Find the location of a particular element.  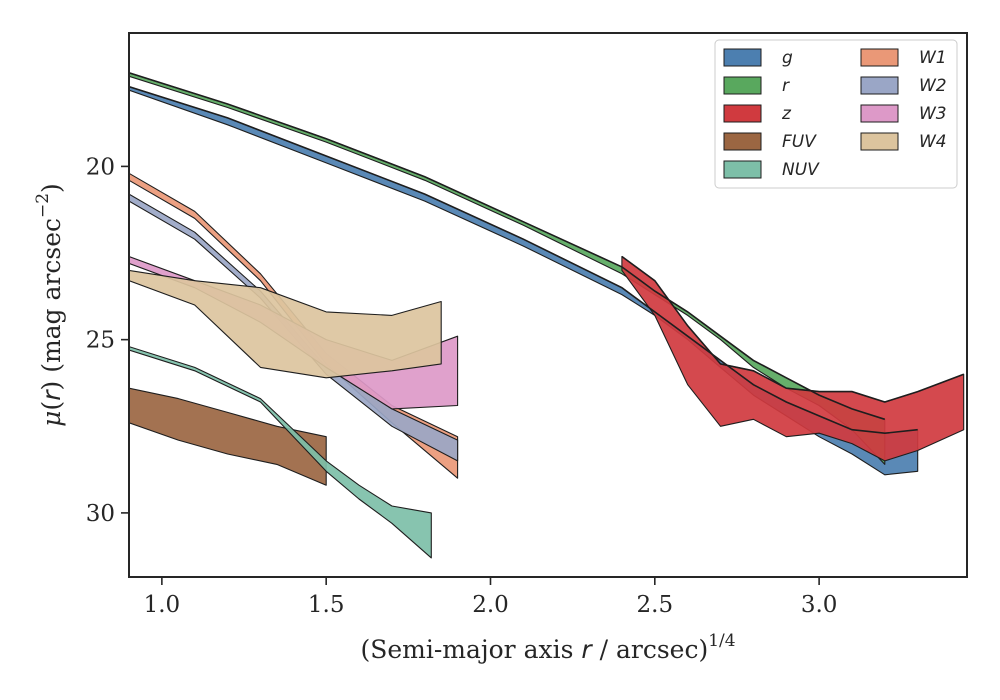

y-axis-label: μ(r) (mag arcsec−2) is located at coordinates (49, 305).